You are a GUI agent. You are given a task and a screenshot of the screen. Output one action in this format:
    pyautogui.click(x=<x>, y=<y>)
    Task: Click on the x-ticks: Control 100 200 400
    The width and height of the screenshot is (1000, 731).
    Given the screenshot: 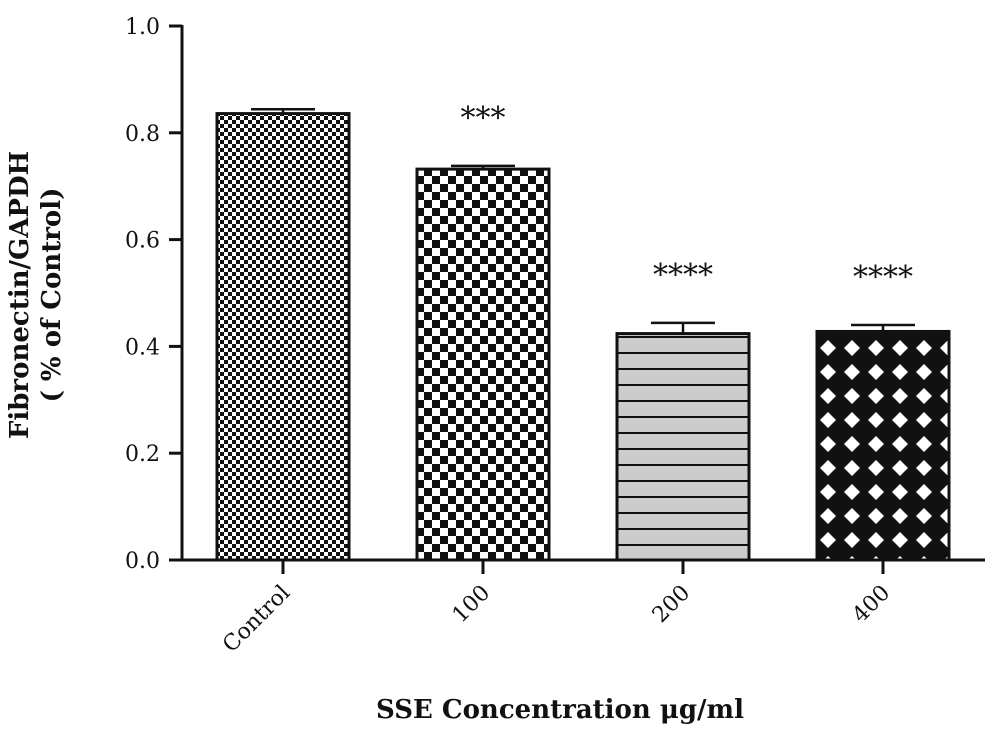 What is the action you would take?
    pyautogui.click(x=556, y=609)
    